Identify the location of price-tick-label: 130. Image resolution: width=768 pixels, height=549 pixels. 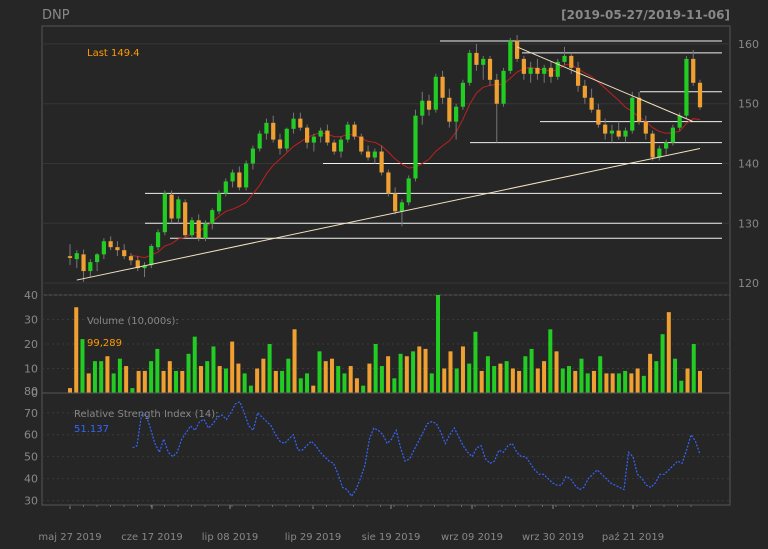
(748, 223).